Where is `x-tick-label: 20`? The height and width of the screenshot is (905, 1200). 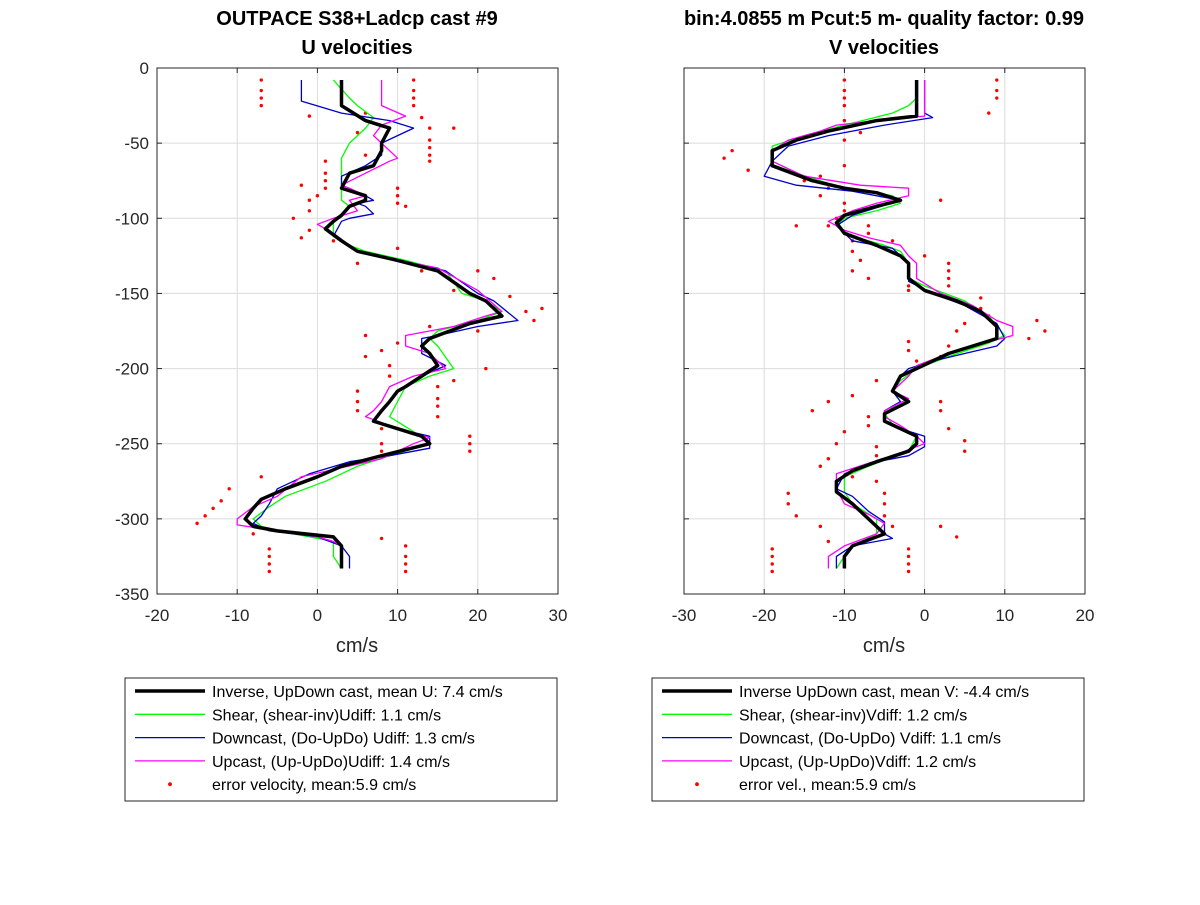
x-tick-label: 20 is located at coordinates (1085, 615).